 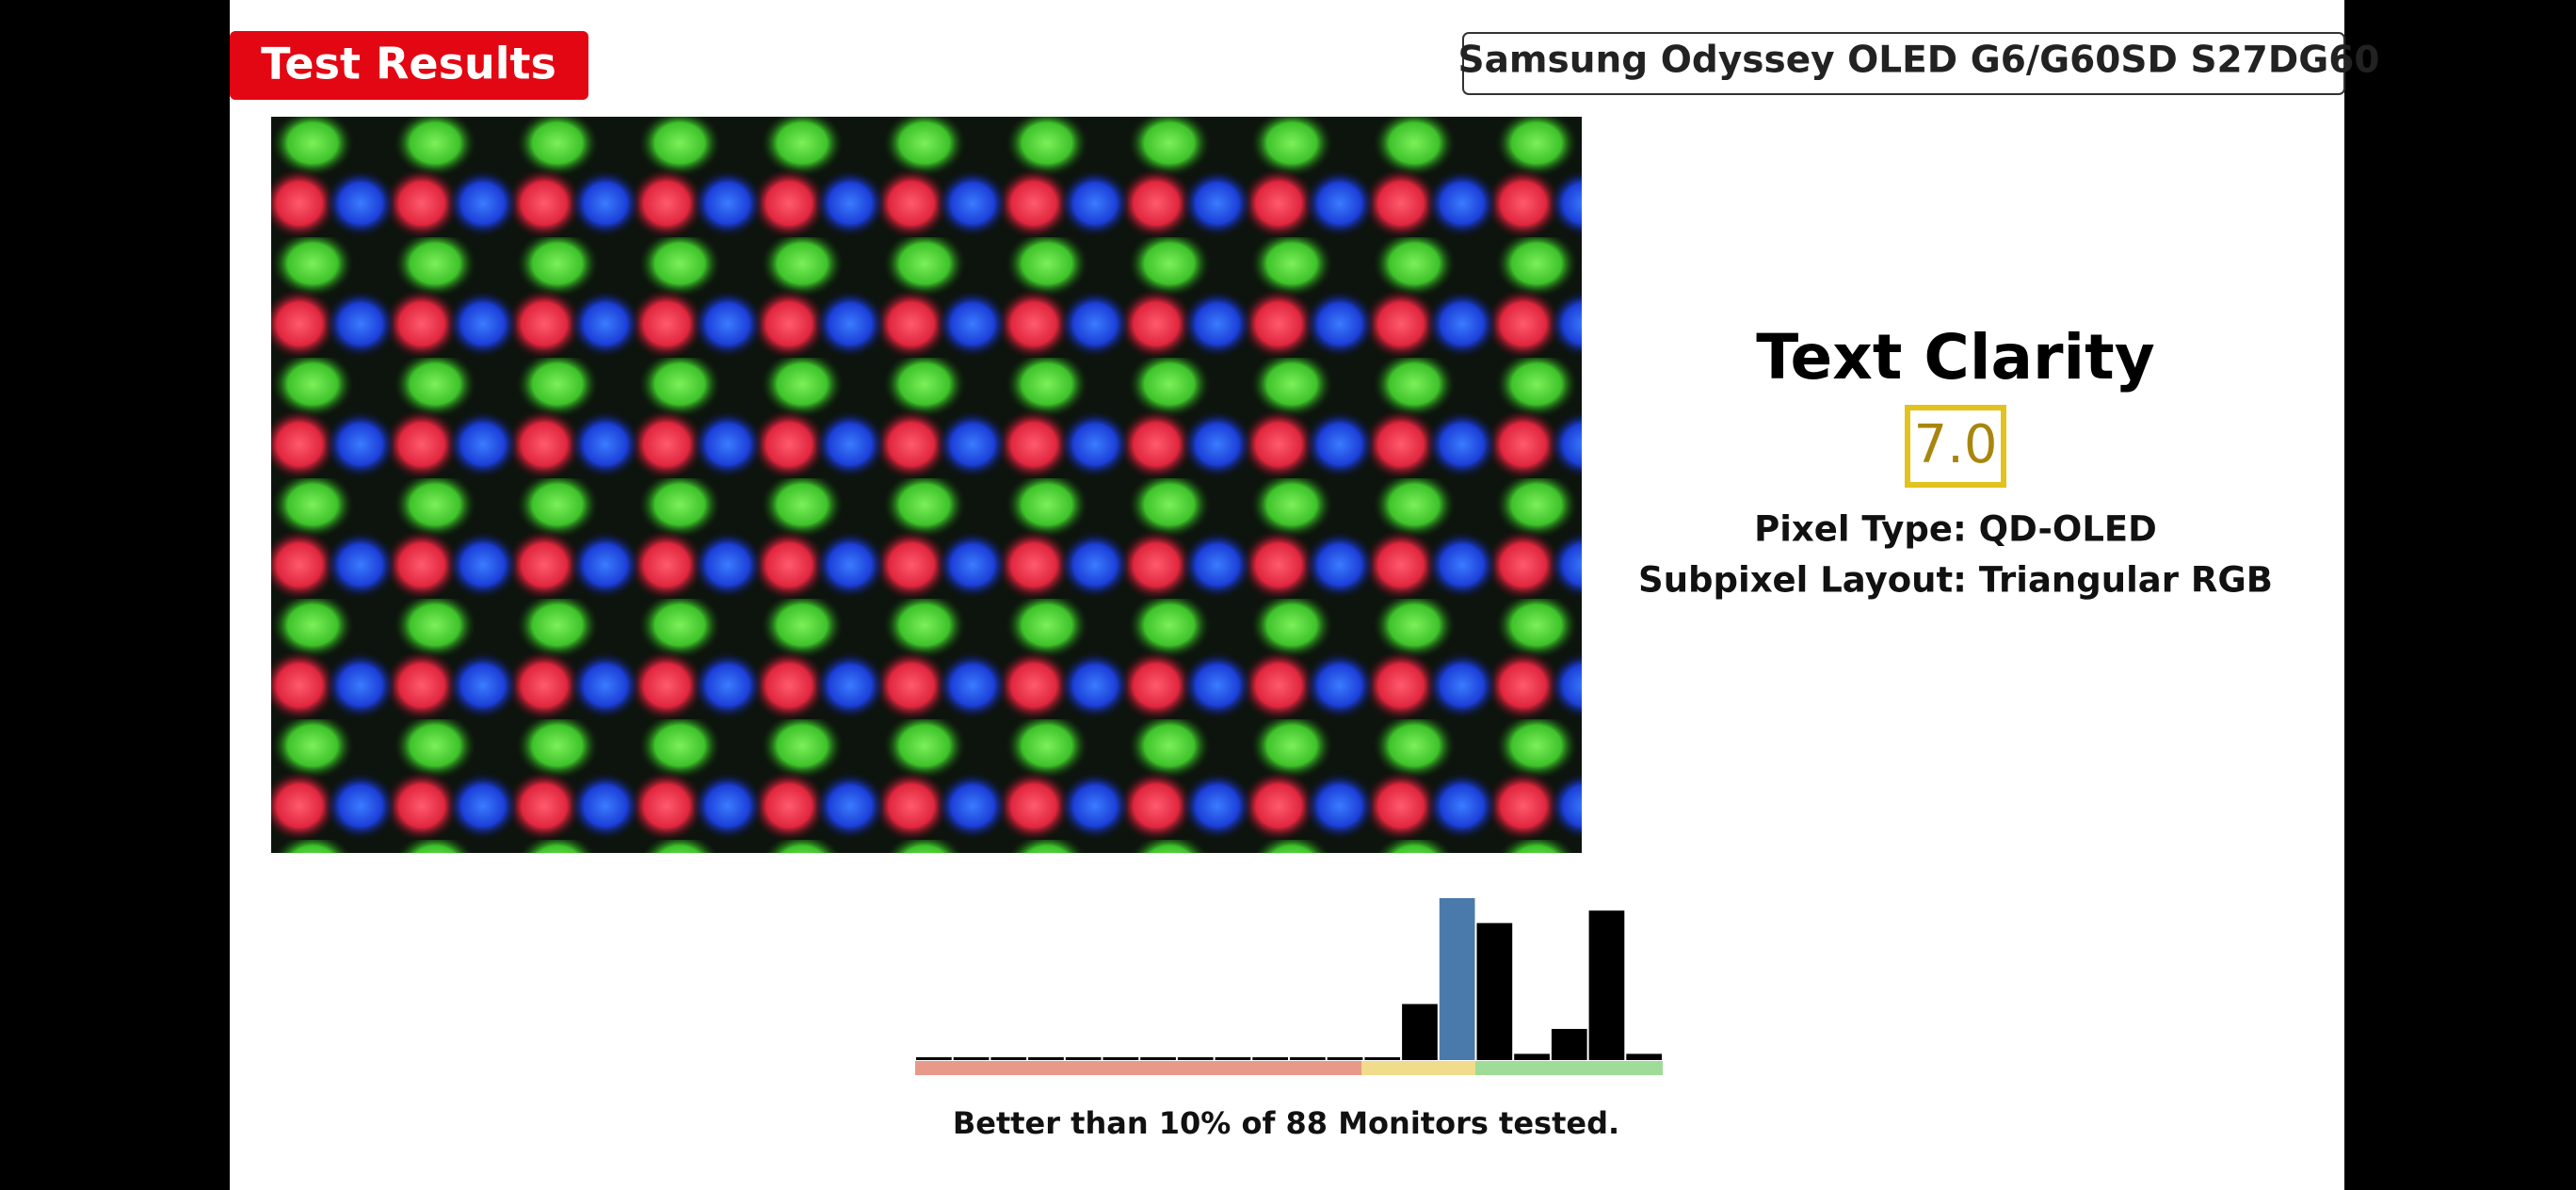 What do you see at coordinates (1919, 61) in the screenshot?
I see `product-title: Samsung Odyssey OLED G6/G60SD S27DG60` at bounding box center [1919, 61].